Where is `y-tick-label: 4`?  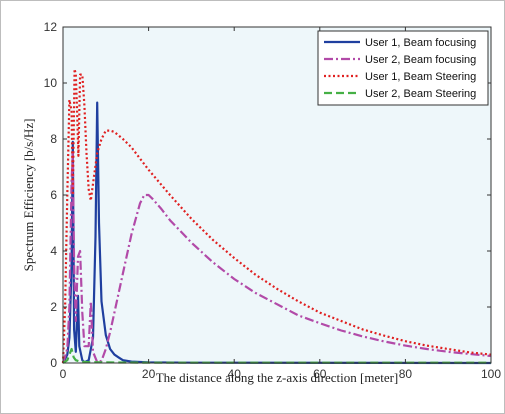
y-tick-label: 4 is located at coordinates (53, 251).